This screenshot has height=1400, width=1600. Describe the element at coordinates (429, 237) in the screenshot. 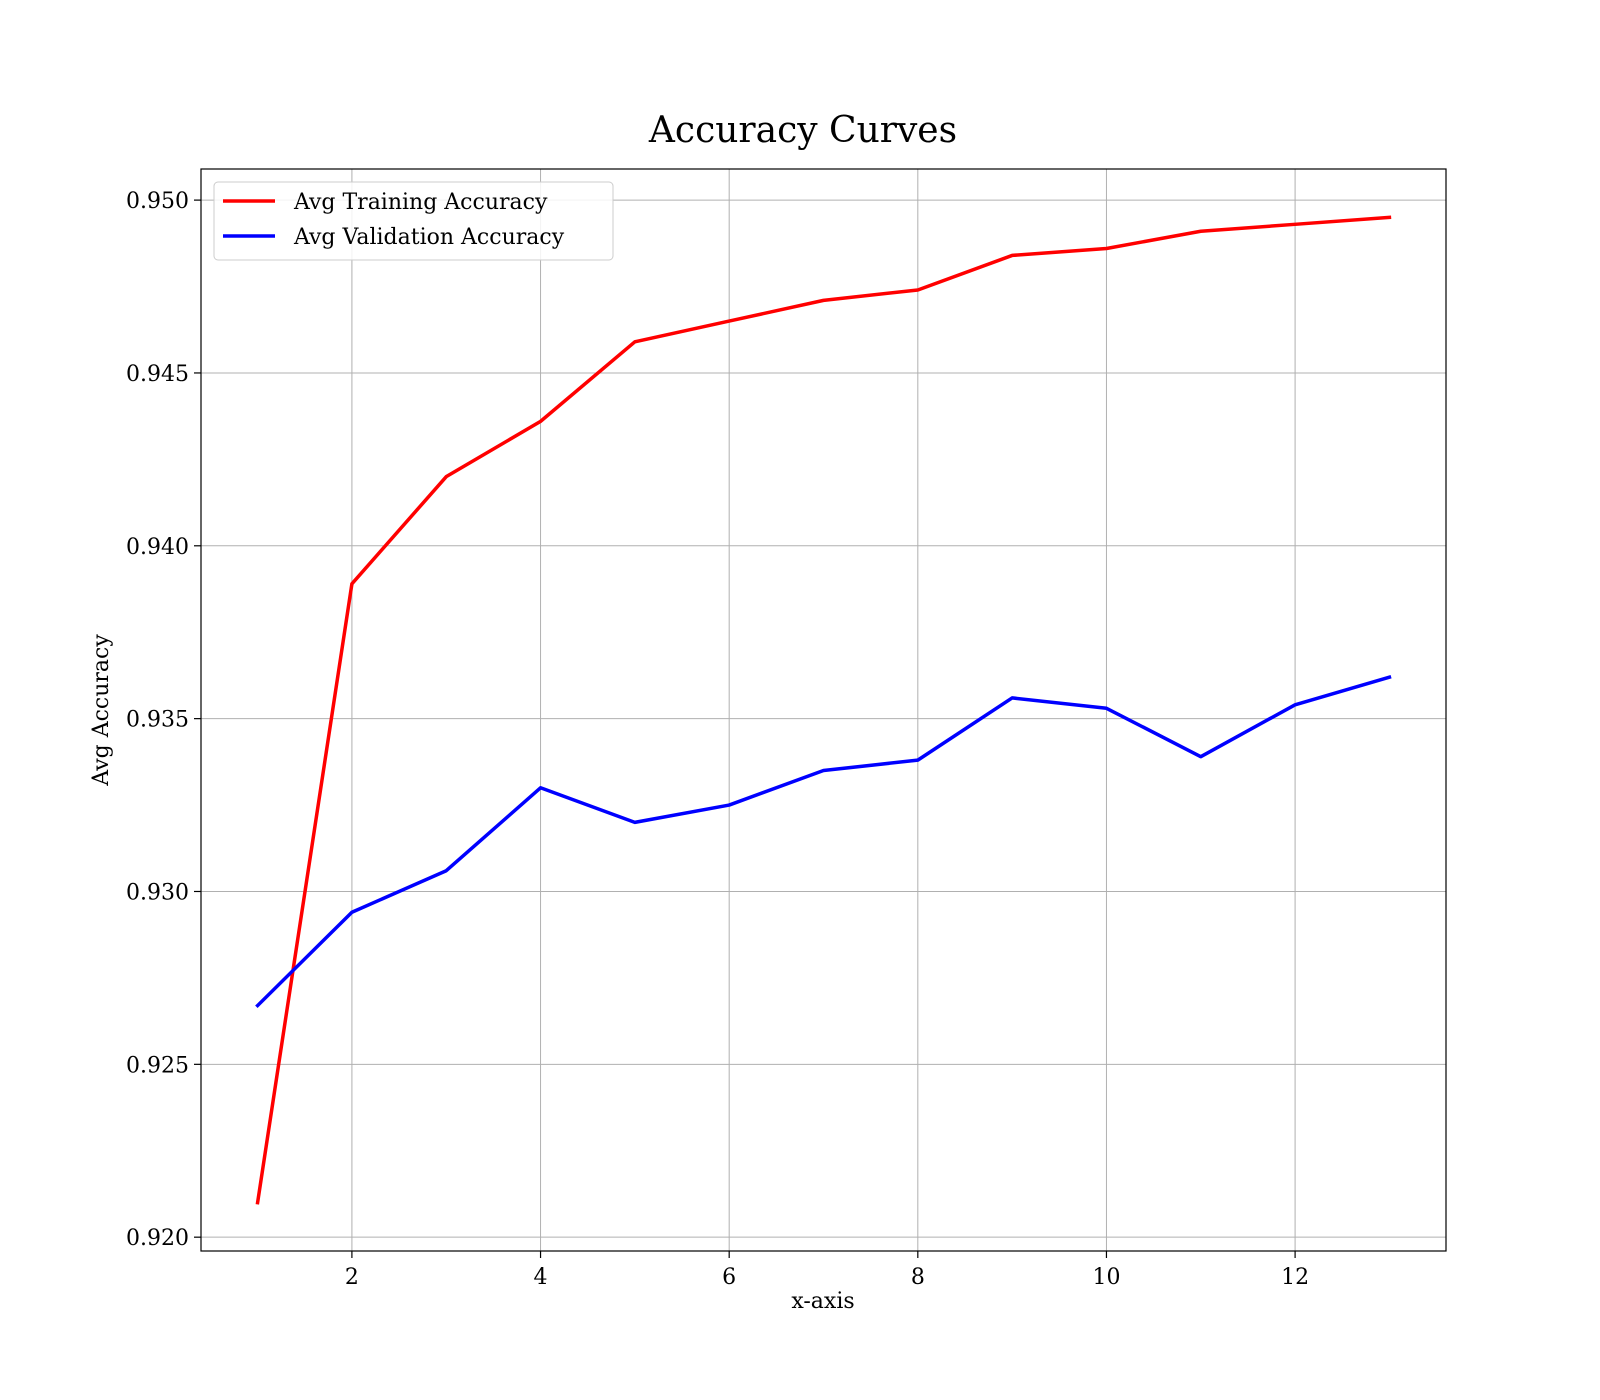

I see `legend-label-validation: Avg Validation Accuracy` at that location.